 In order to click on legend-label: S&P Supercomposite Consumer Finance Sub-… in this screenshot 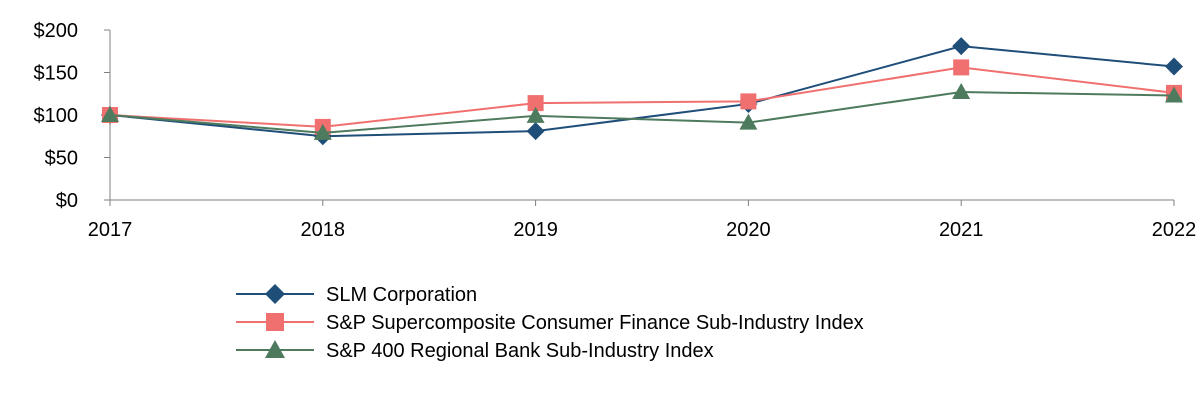, I will do `click(595, 323)`.